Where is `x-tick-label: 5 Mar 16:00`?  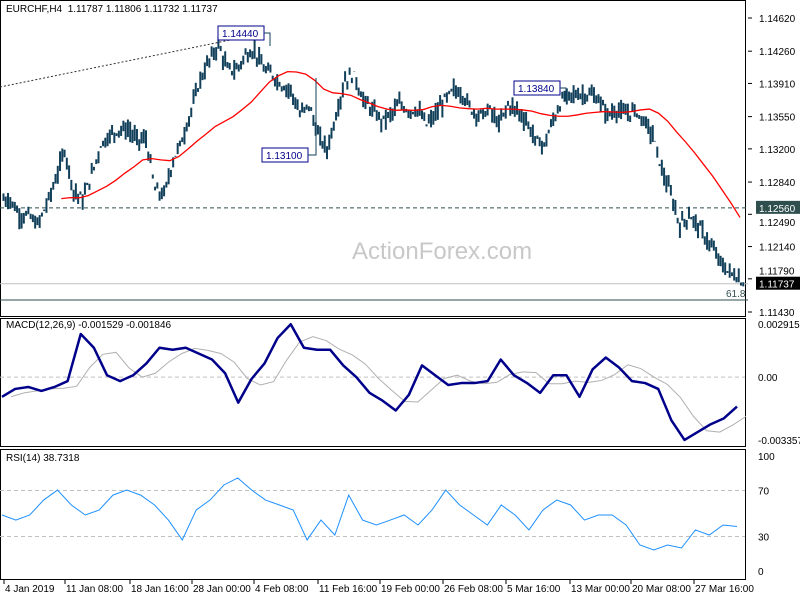 x-tick-label: 5 Mar 16:00 is located at coordinates (534, 589).